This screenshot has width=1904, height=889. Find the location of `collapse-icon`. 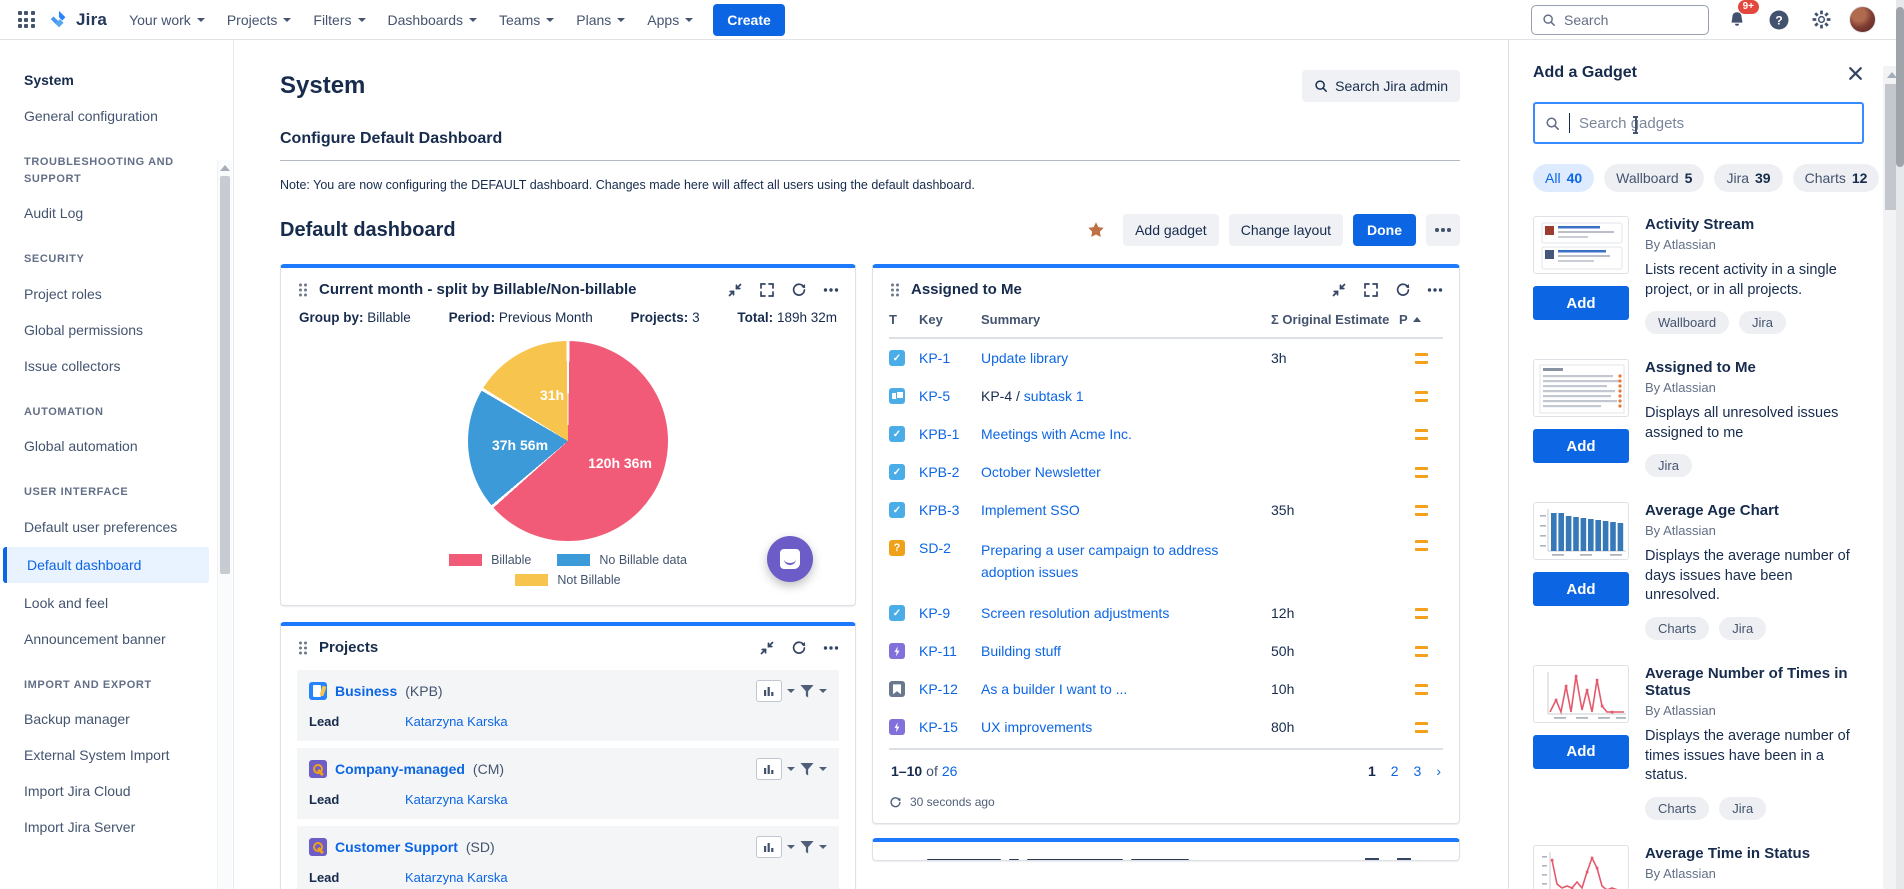

collapse-icon is located at coordinates (1339, 290).